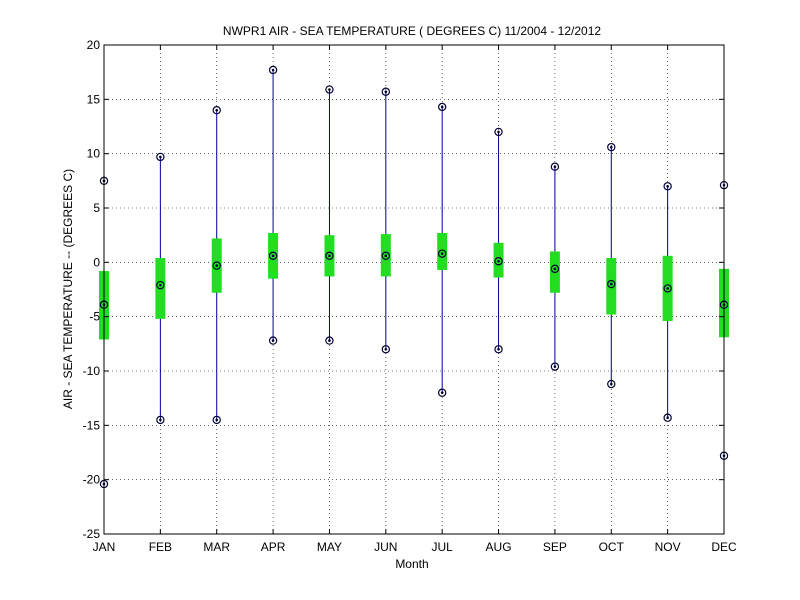 This screenshot has width=800, height=600. What do you see at coordinates (273, 205) in the screenshot?
I see `box-apr` at bounding box center [273, 205].